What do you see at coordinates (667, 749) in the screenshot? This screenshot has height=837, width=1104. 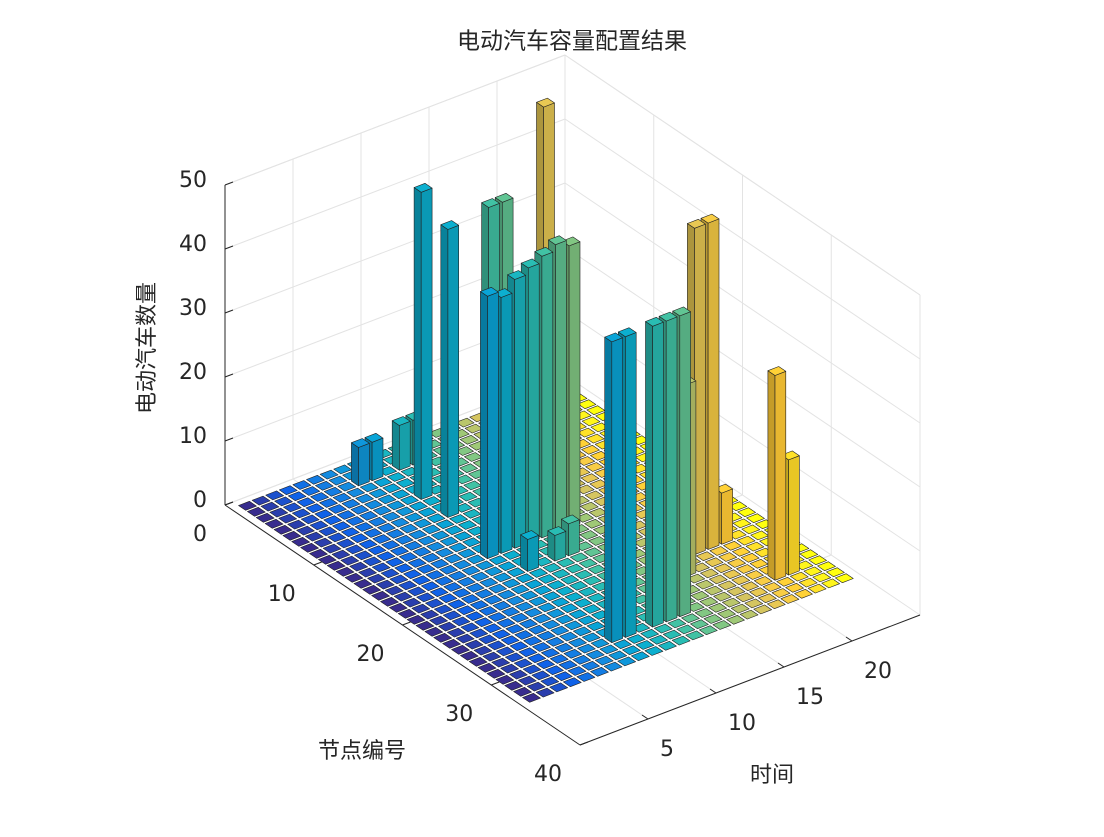 I see `x-tick-label: 5` at bounding box center [667, 749].